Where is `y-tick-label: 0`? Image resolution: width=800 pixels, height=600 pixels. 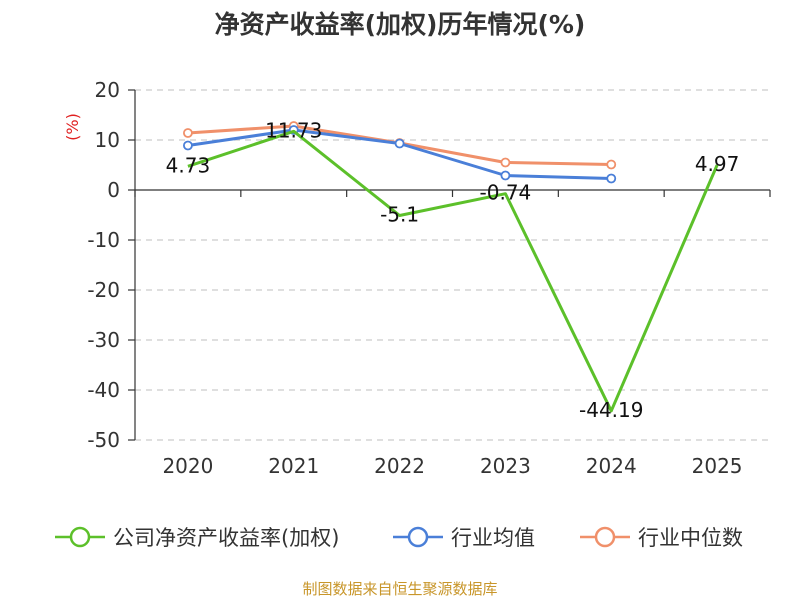 y-tick-label: 0 is located at coordinates (113, 190).